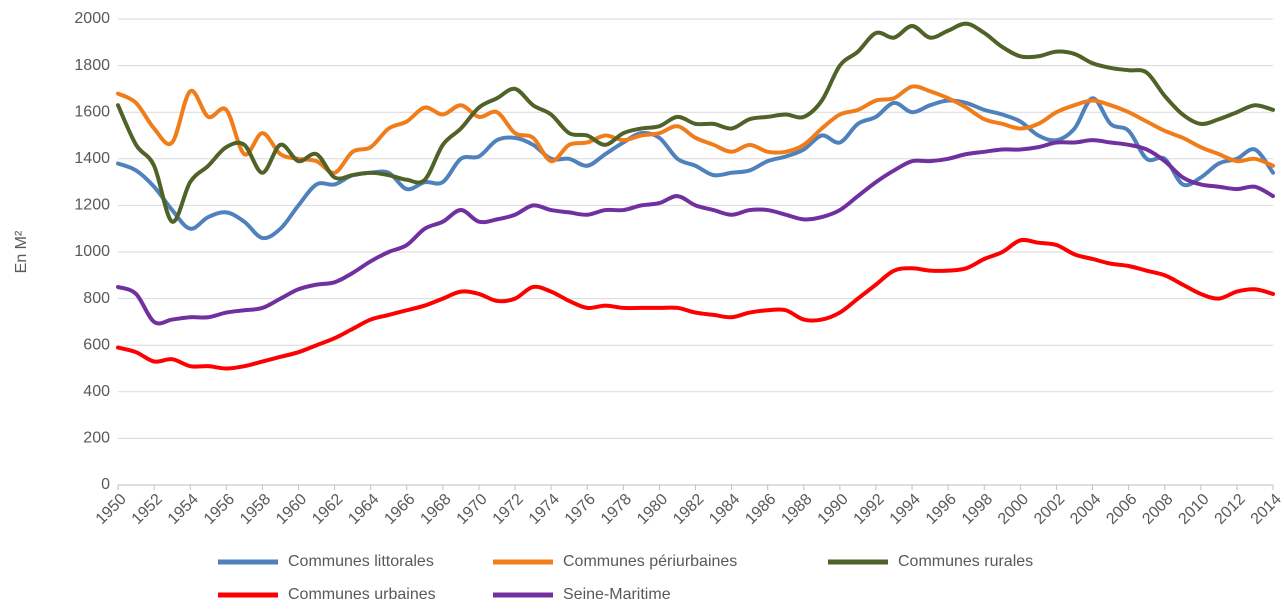  Describe the element at coordinates (1049, 509) in the screenshot. I see `x-tick-label: 2002` at that location.